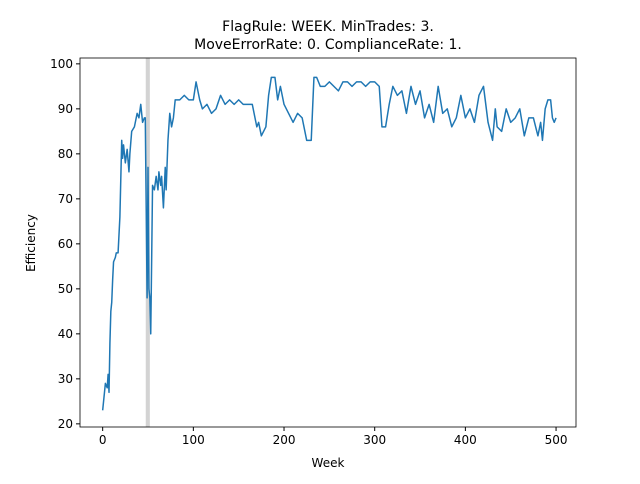 The height and width of the screenshot is (484, 640). I want to click on y-tick-label: 40, so click(65, 334).